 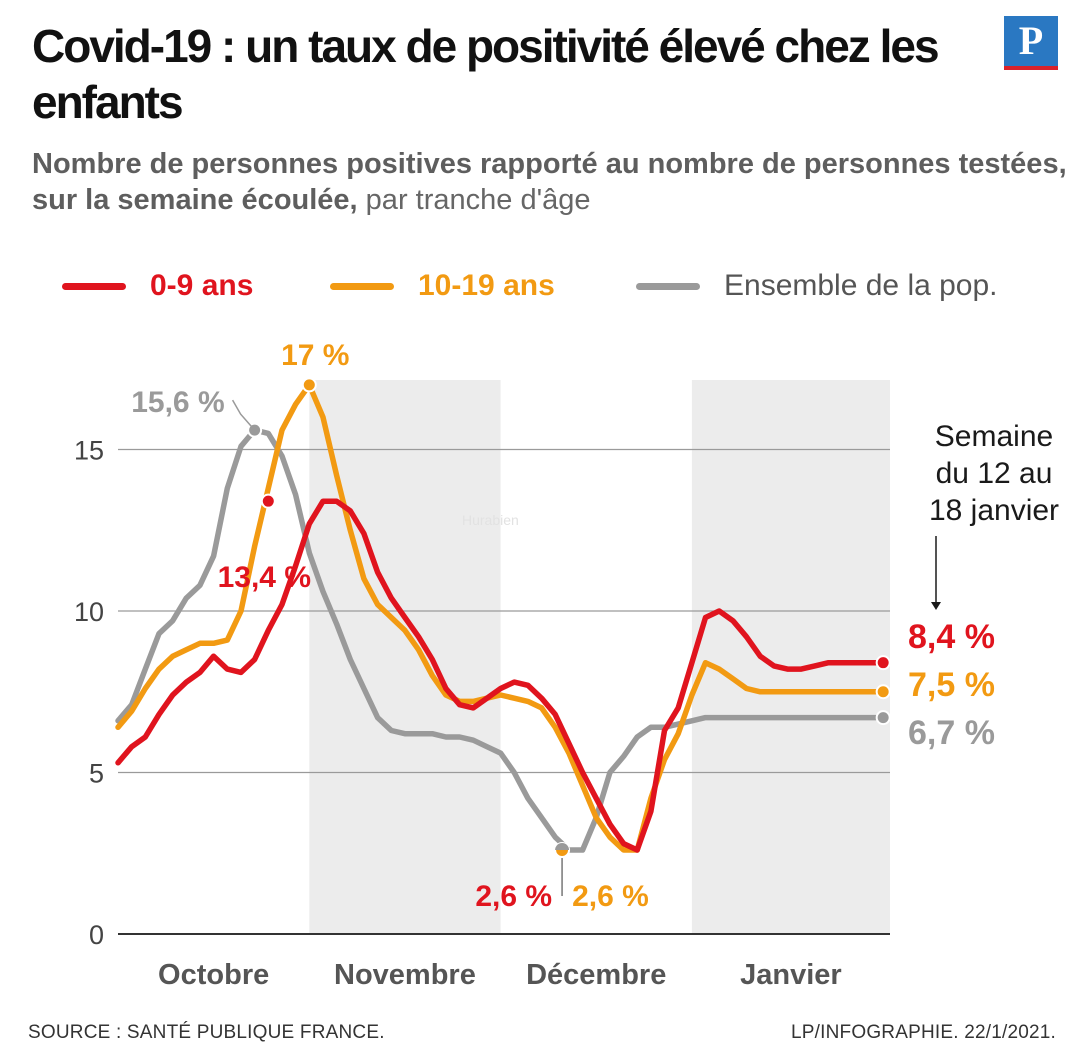 I want to click on annotation-end-1: 7,5 %, so click(x=951, y=685).